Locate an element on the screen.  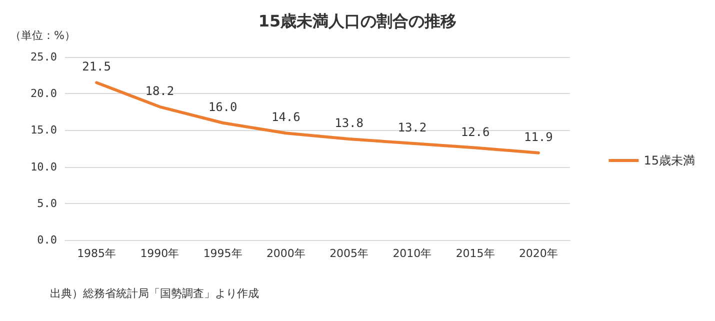
x-tick-label: 2000年 is located at coordinates (286, 253).